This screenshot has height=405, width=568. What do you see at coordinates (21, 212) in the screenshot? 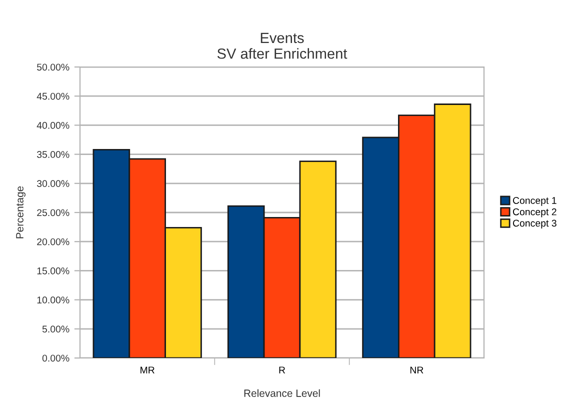
I see `y-axis-title: Percentage` at bounding box center [21, 212].